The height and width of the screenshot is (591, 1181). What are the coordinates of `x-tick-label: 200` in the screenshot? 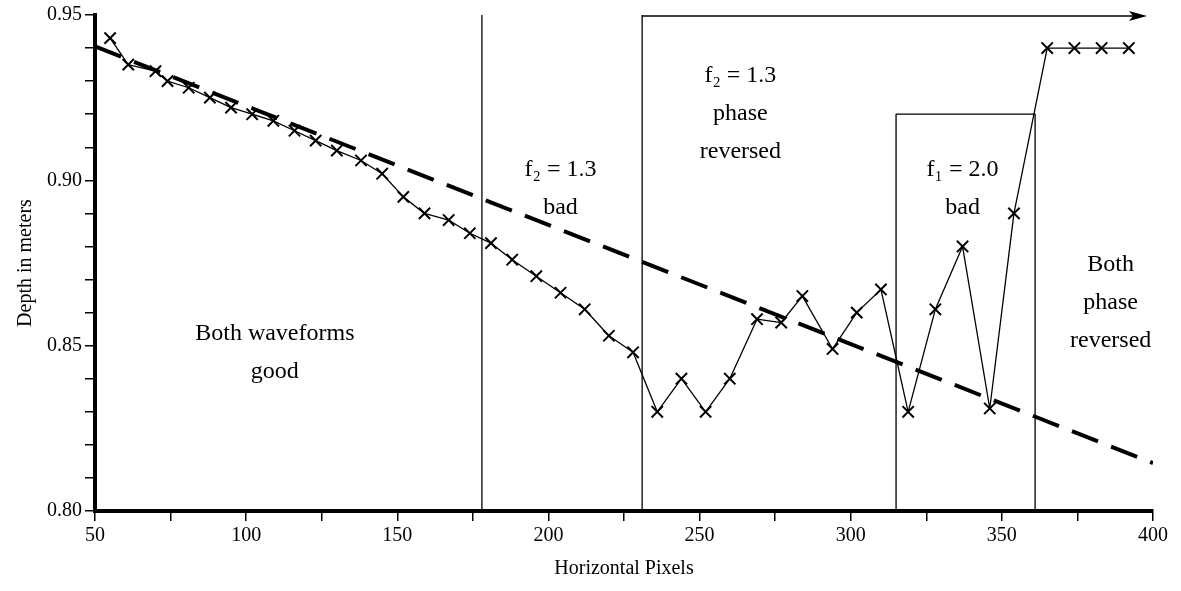 It's located at (548, 534).